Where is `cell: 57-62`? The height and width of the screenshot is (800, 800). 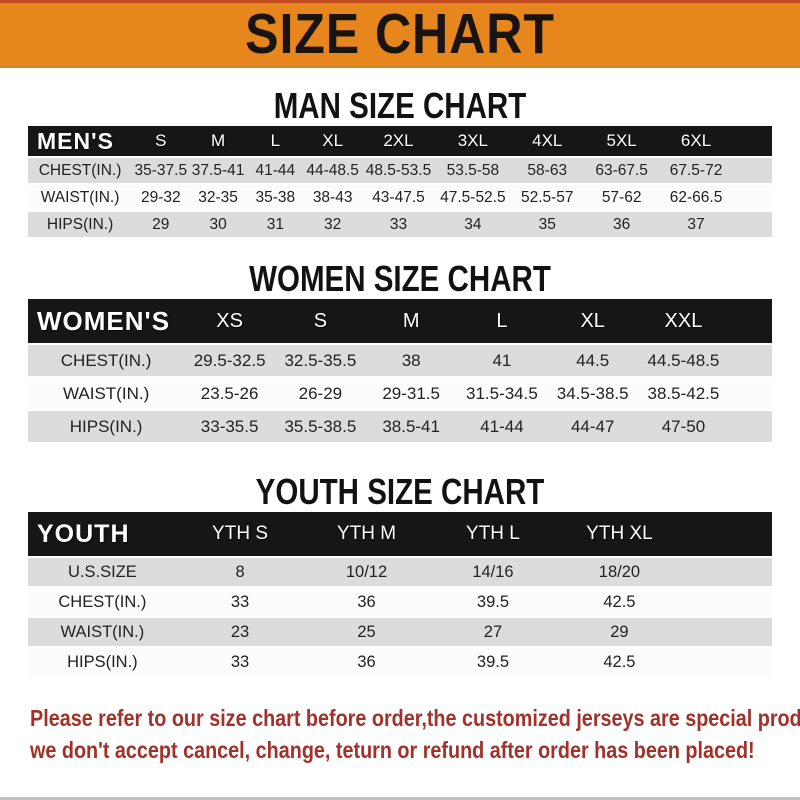 cell: 57-62 is located at coordinates (621, 197).